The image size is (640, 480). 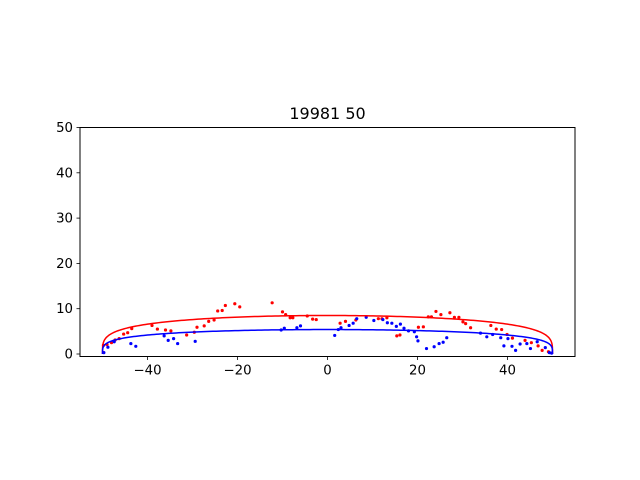 I want to click on x-tick-label: −20, so click(x=237, y=371).